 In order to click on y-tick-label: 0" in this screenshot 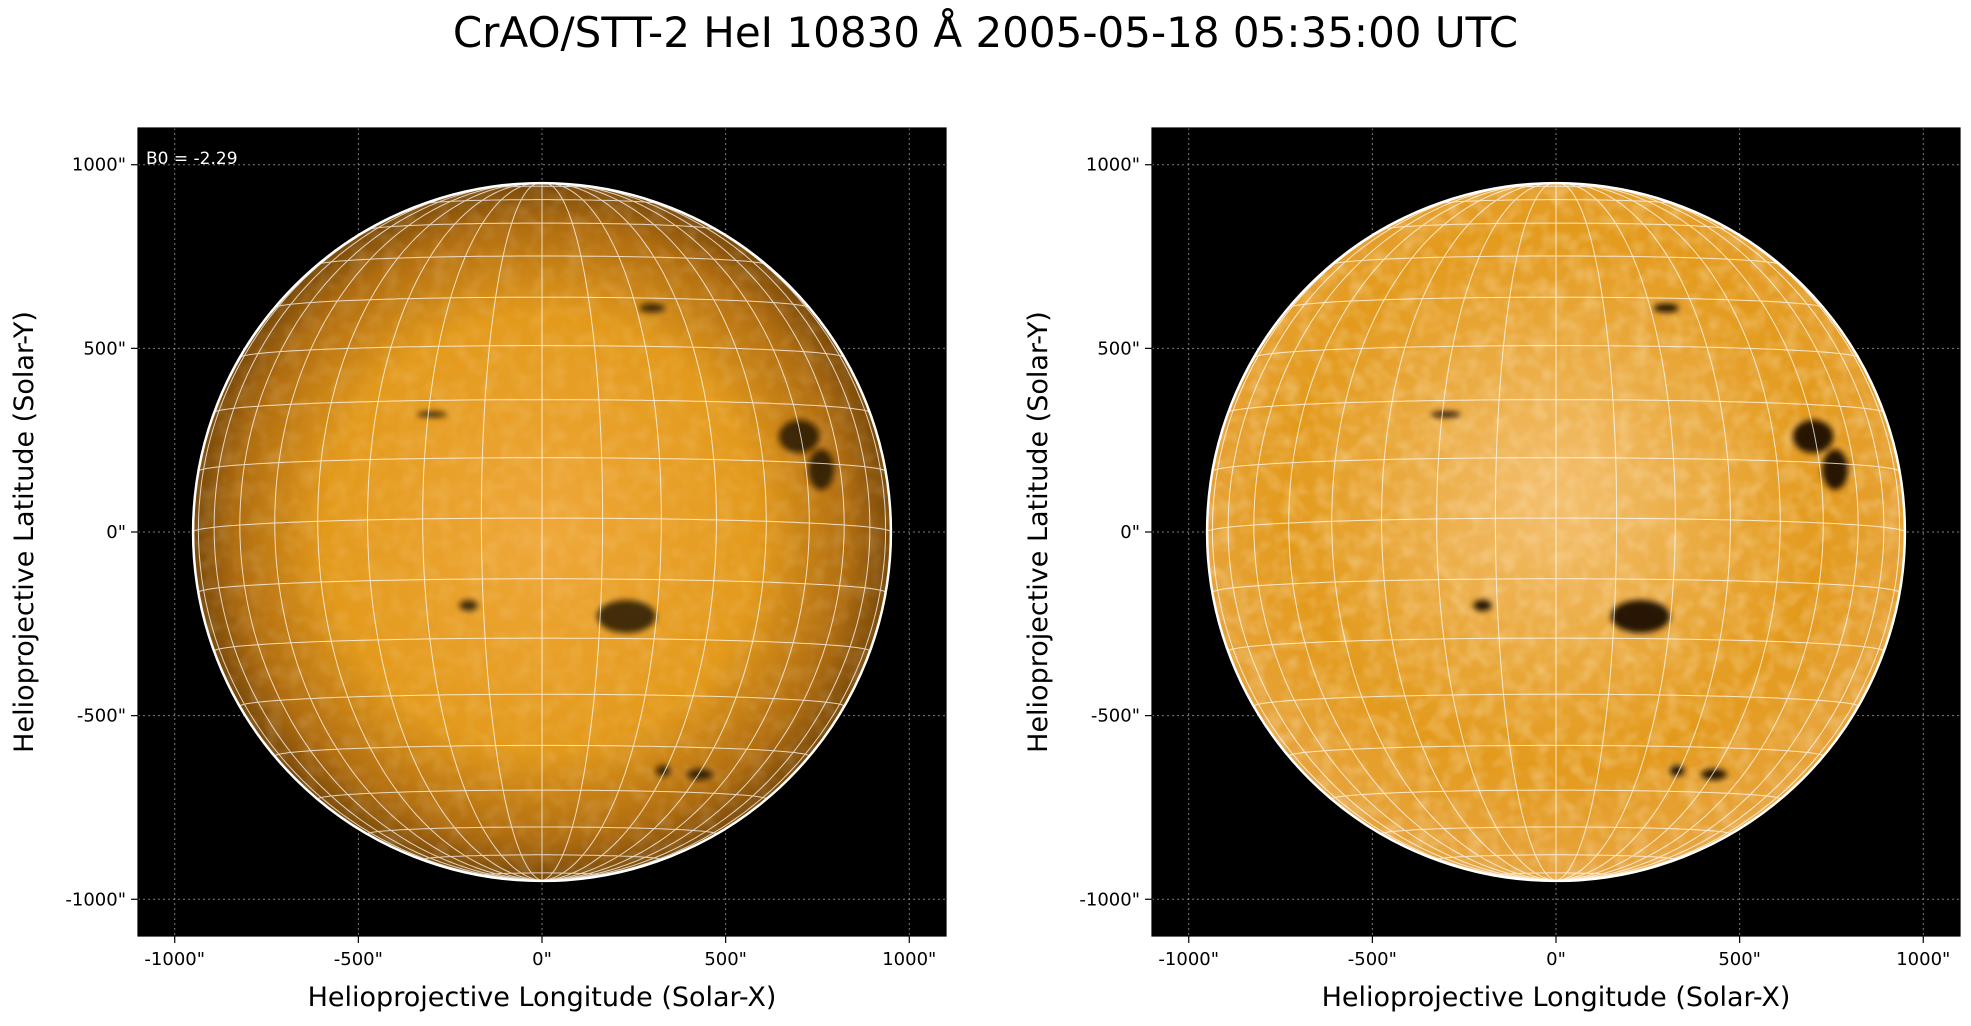, I will do `click(116, 532)`.